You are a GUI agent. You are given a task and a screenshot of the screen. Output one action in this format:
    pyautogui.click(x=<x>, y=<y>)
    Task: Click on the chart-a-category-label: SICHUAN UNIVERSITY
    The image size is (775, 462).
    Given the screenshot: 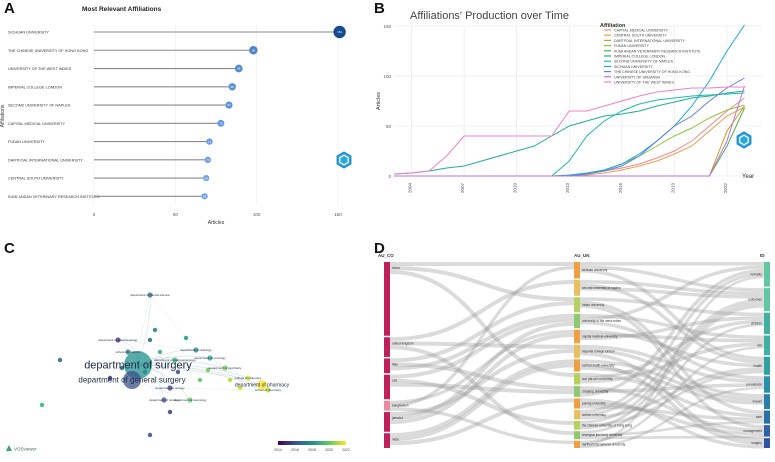 What is the action you would take?
    pyautogui.click(x=28, y=33)
    